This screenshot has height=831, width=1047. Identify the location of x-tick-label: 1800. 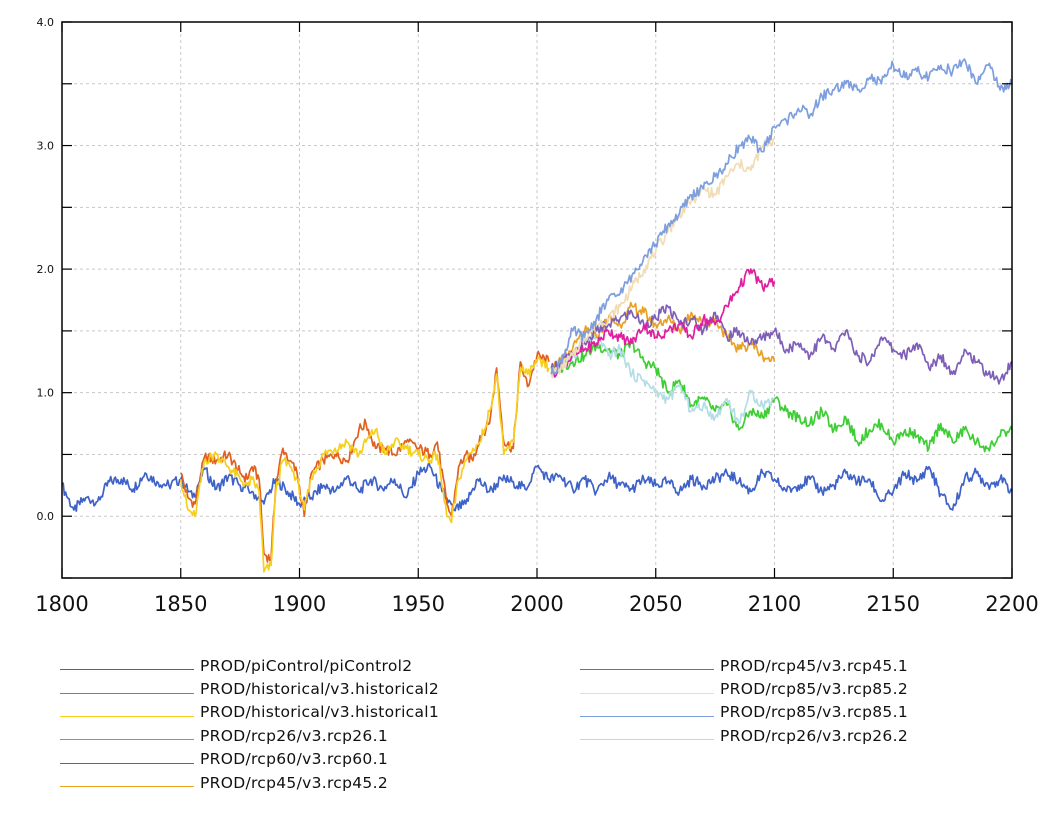
(61, 604).